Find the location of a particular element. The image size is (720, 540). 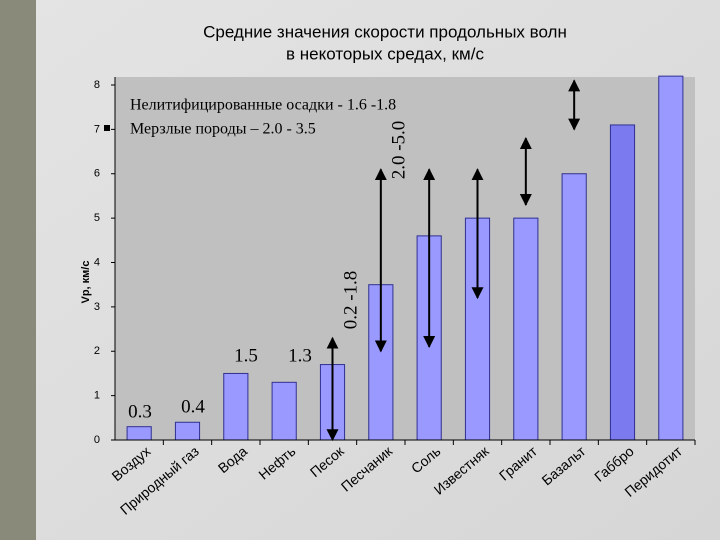

y-tick-label: 2 is located at coordinates (97, 351).